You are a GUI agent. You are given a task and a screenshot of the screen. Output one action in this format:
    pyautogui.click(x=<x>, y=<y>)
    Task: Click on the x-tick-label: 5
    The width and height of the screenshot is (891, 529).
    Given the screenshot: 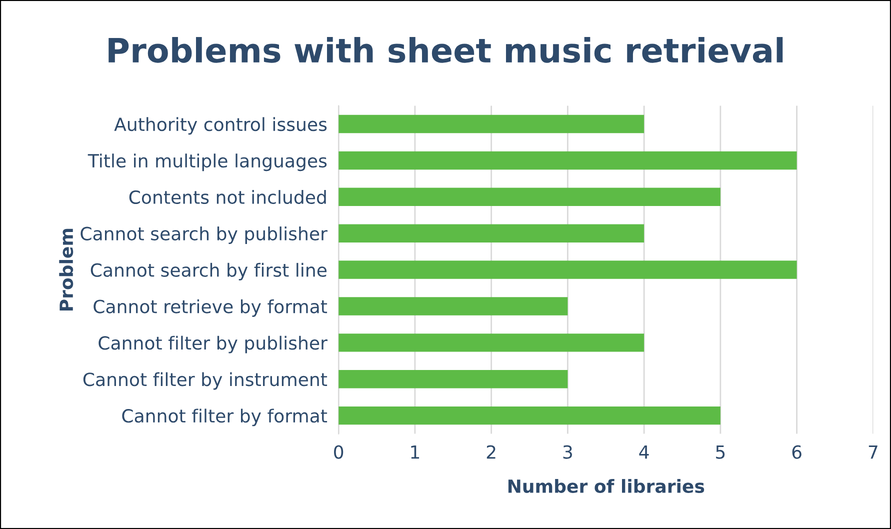 What is the action you would take?
    pyautogui.click(x=720, y=452)
    